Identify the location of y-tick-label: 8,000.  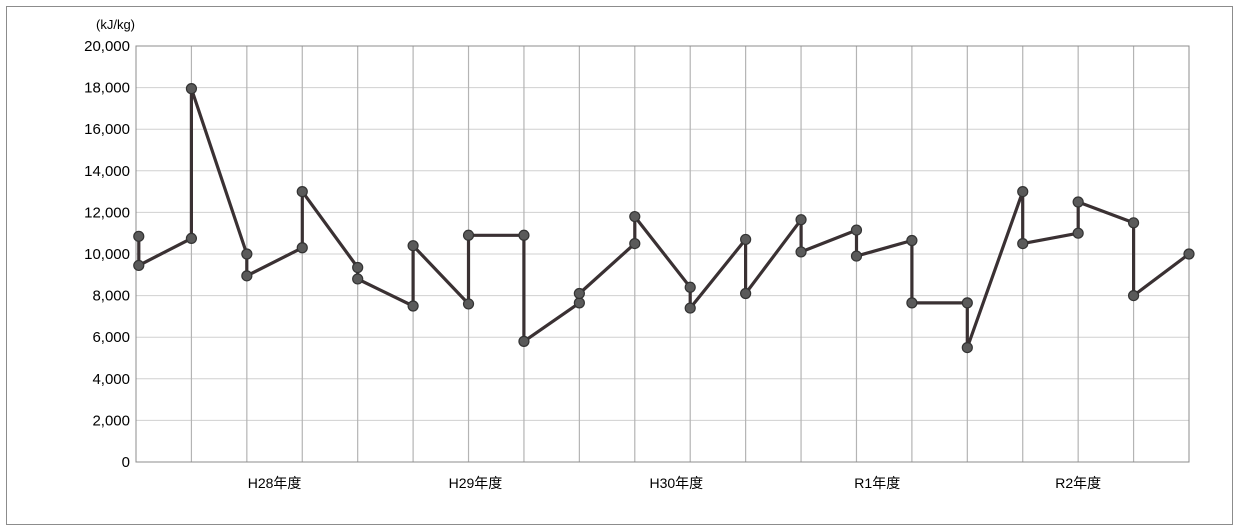
(111, 296).